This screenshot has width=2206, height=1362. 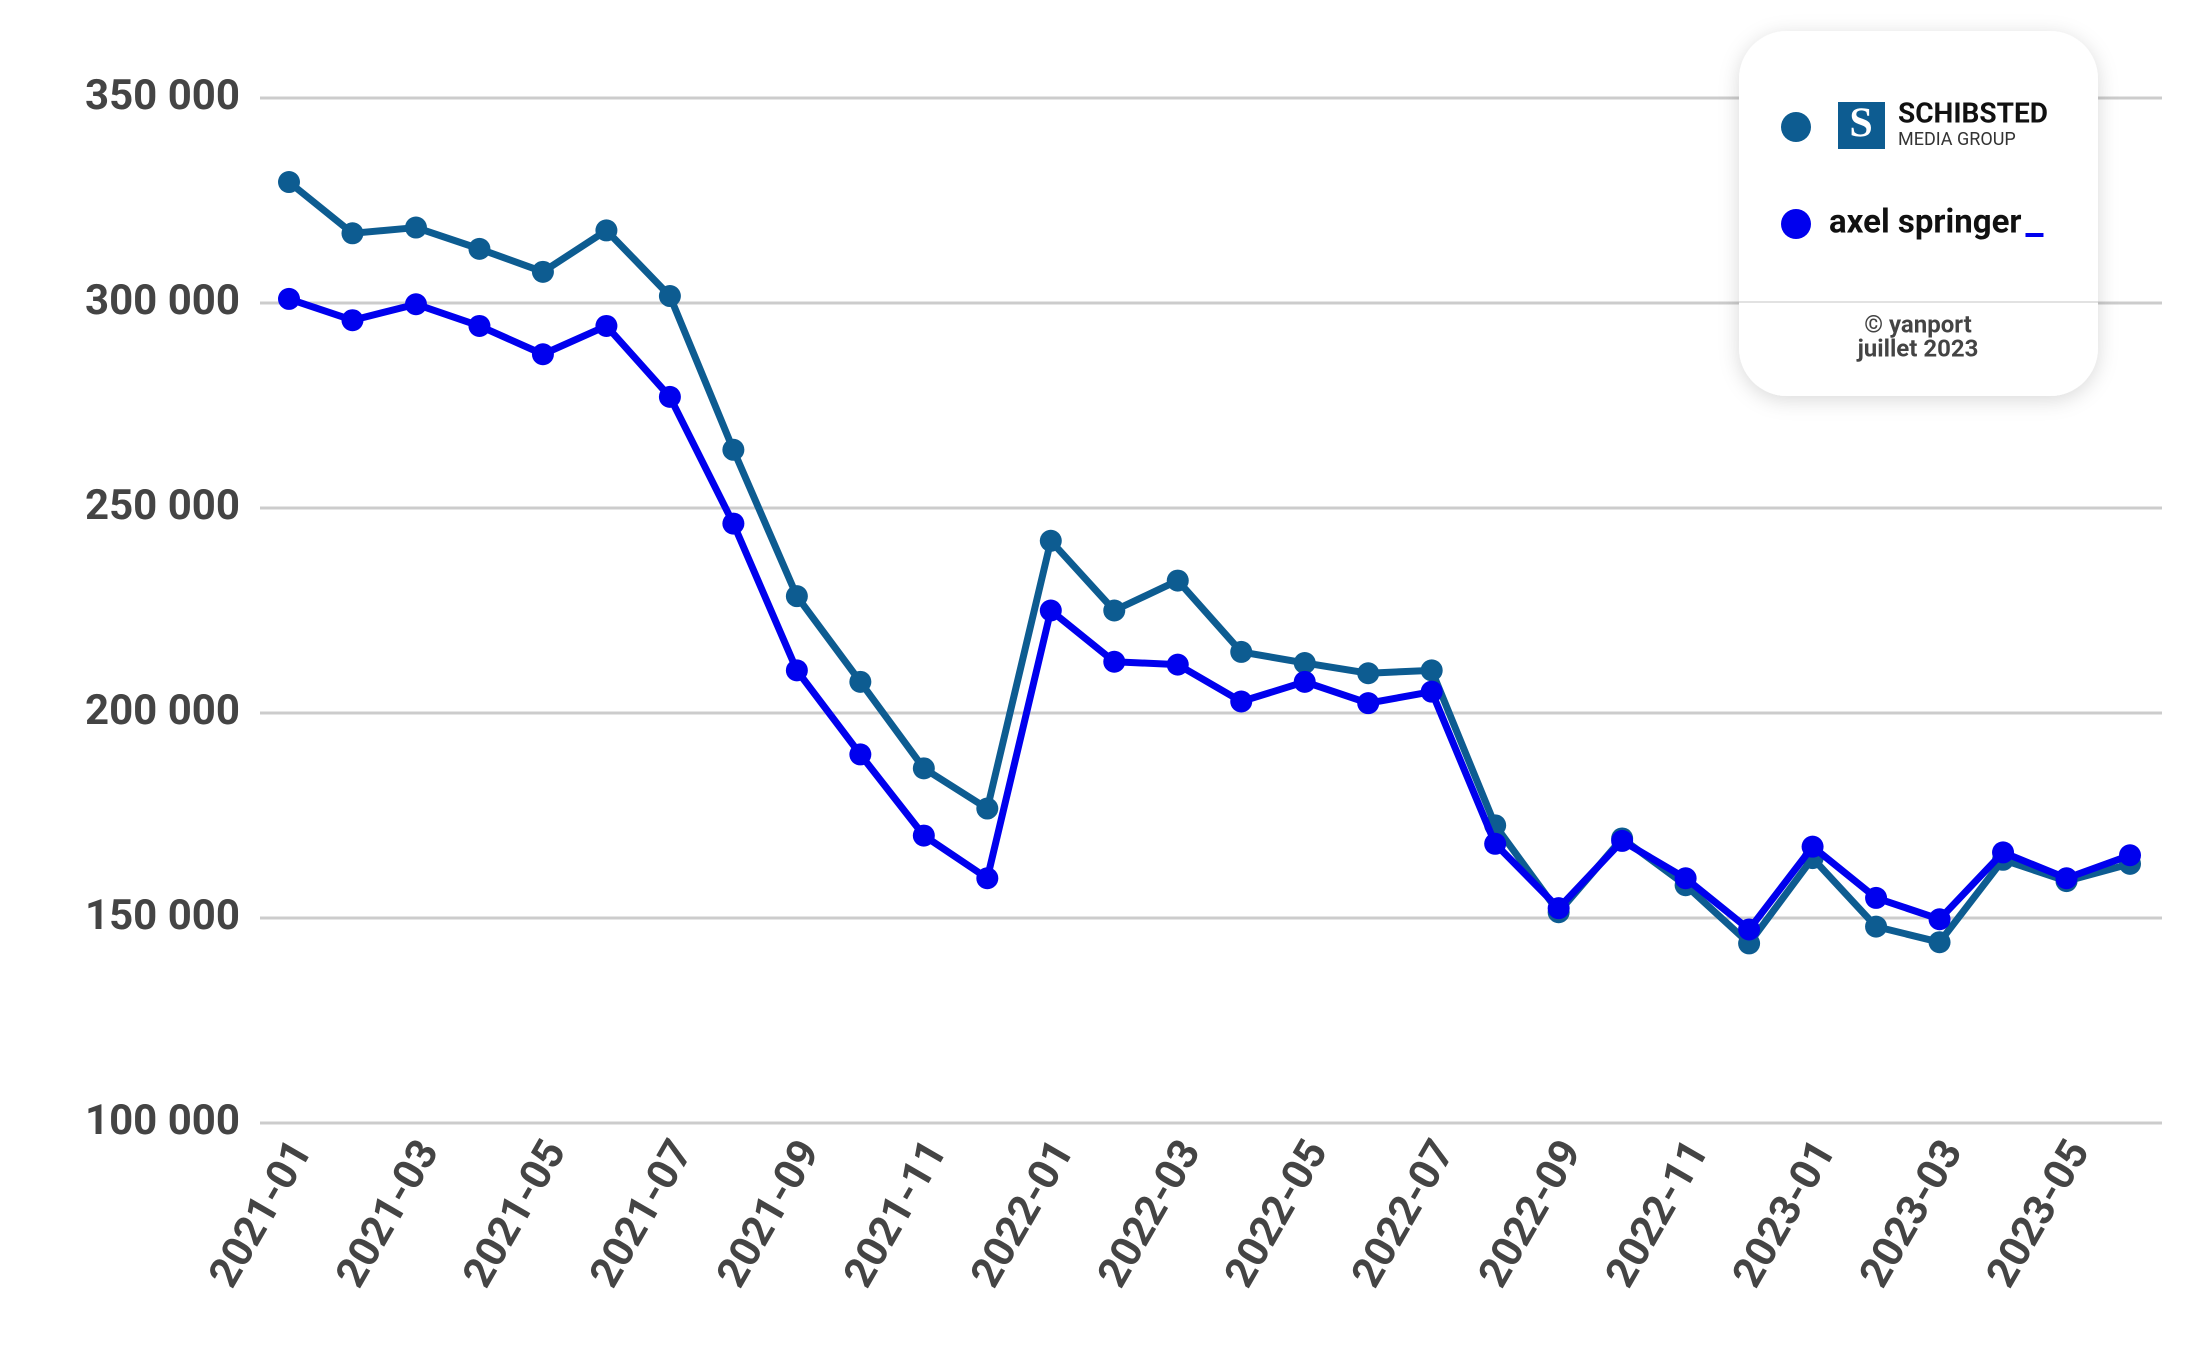 I want to click on x-tick-label: 2023-05, so click(x=2038, y=1214).